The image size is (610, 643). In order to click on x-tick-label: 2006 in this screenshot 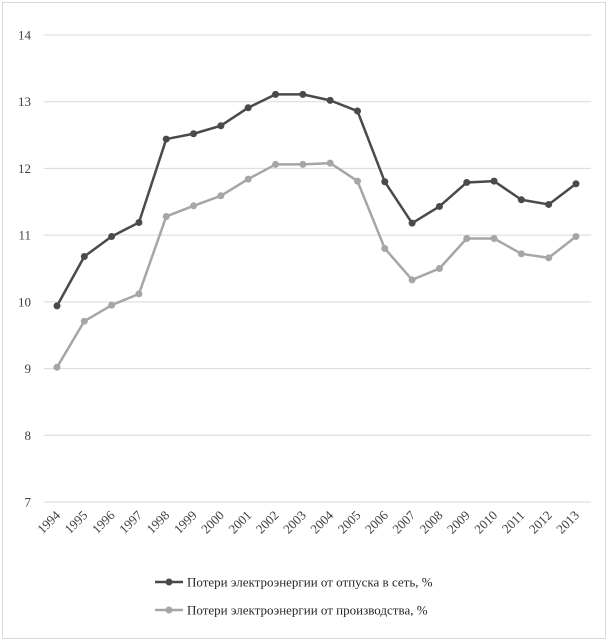, I will do `click(376, 521)`.